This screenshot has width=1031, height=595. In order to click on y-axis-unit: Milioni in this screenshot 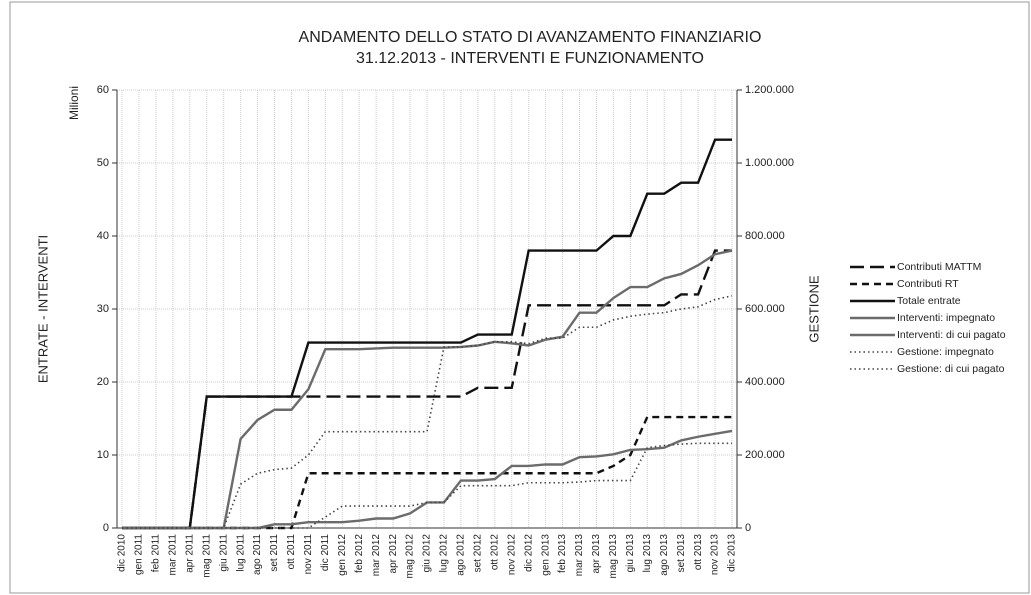, I will do `click(74, 103)`.